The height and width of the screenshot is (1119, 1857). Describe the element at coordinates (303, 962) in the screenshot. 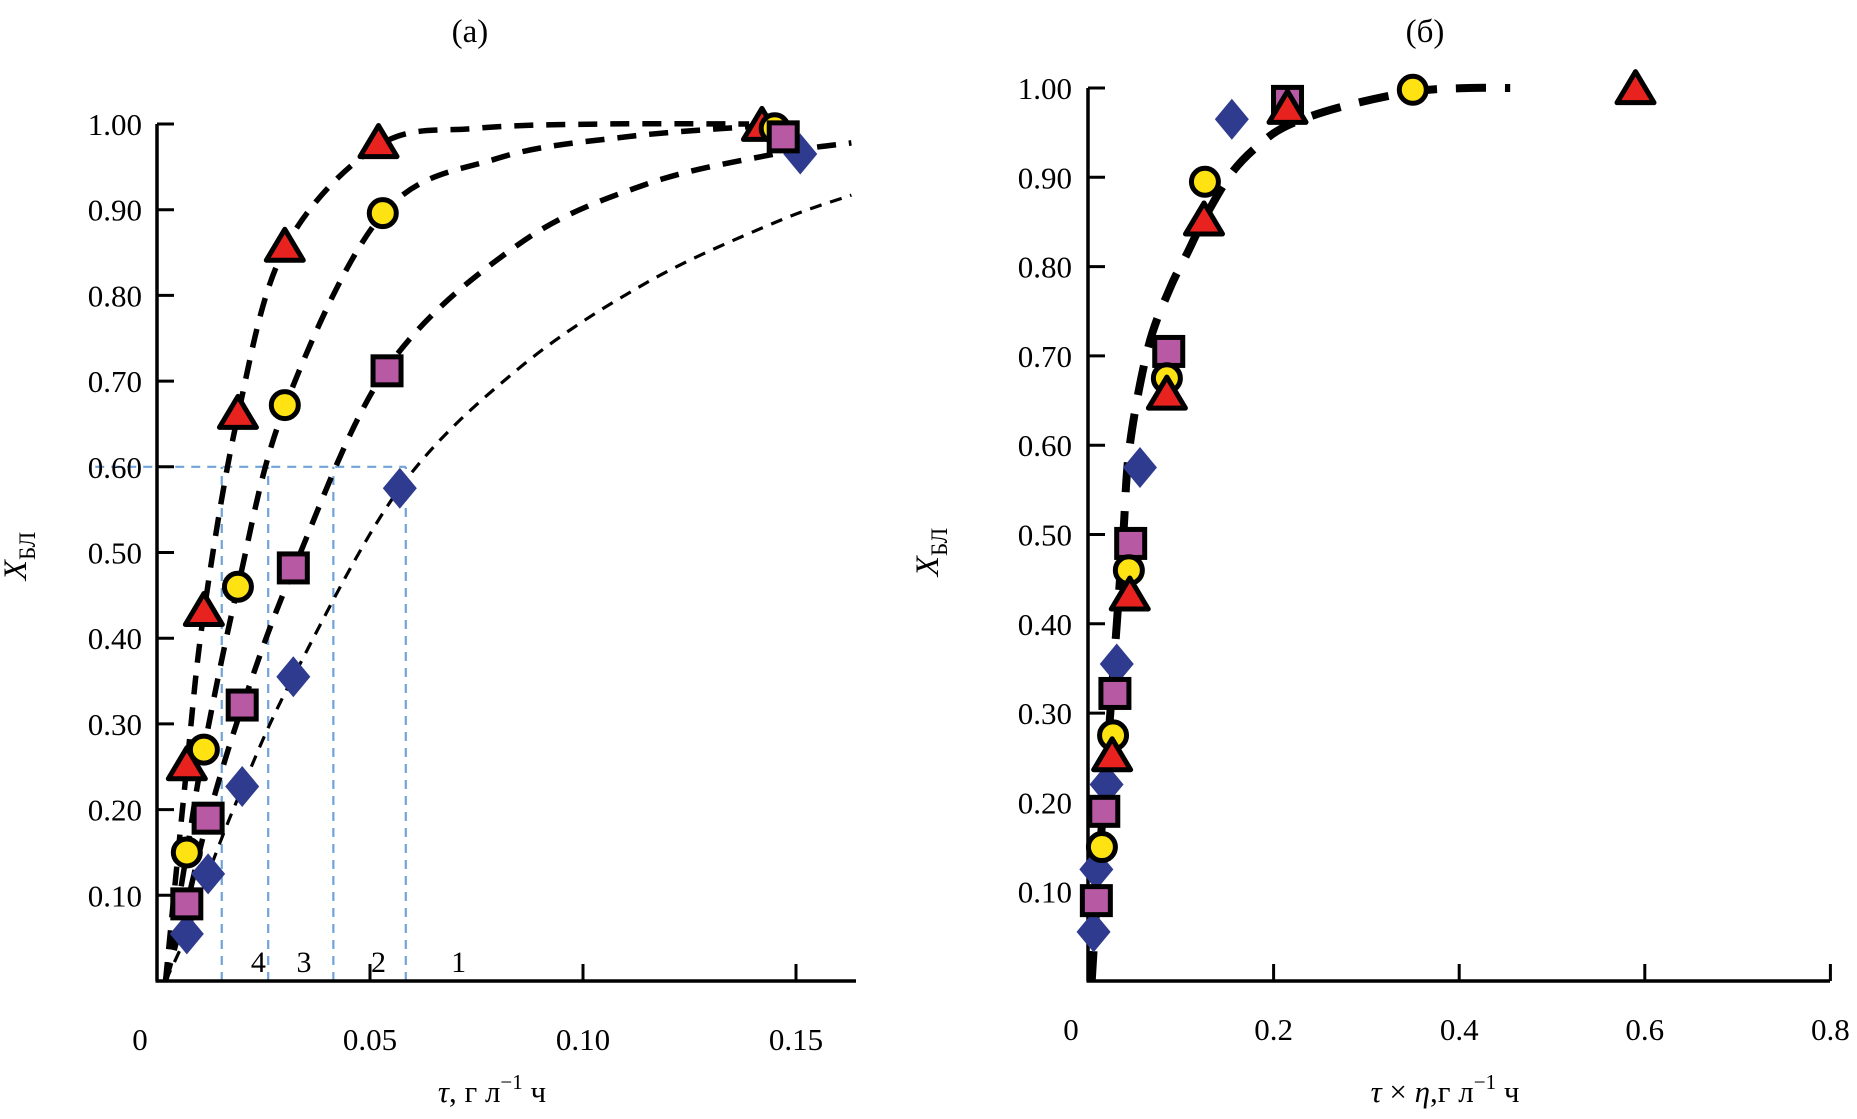

I see `curve-number-label: 3` at that location.